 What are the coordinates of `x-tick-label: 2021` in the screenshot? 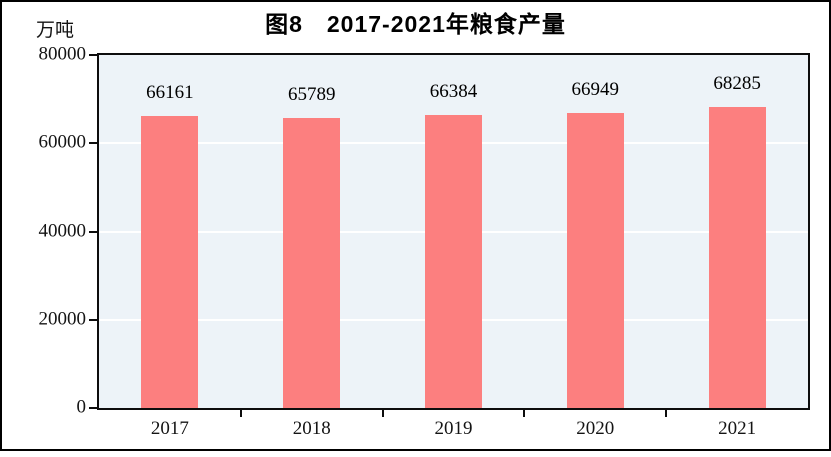 It's located at (737, 428).